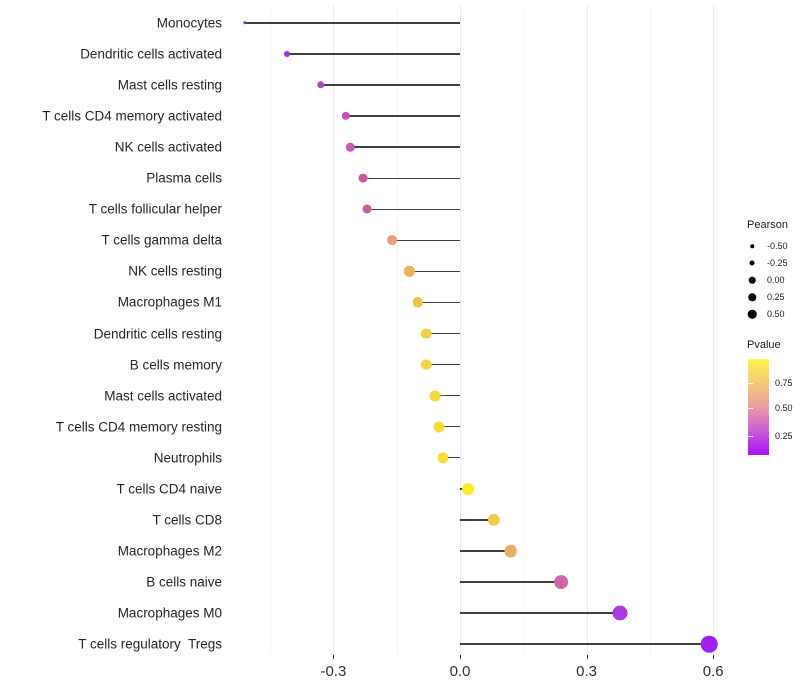 This screenshot has width=800, height=700. Describe the element at coordinates (776, 280) in the screenshot. I see `pearson-legend-label: 0.00` at that location.